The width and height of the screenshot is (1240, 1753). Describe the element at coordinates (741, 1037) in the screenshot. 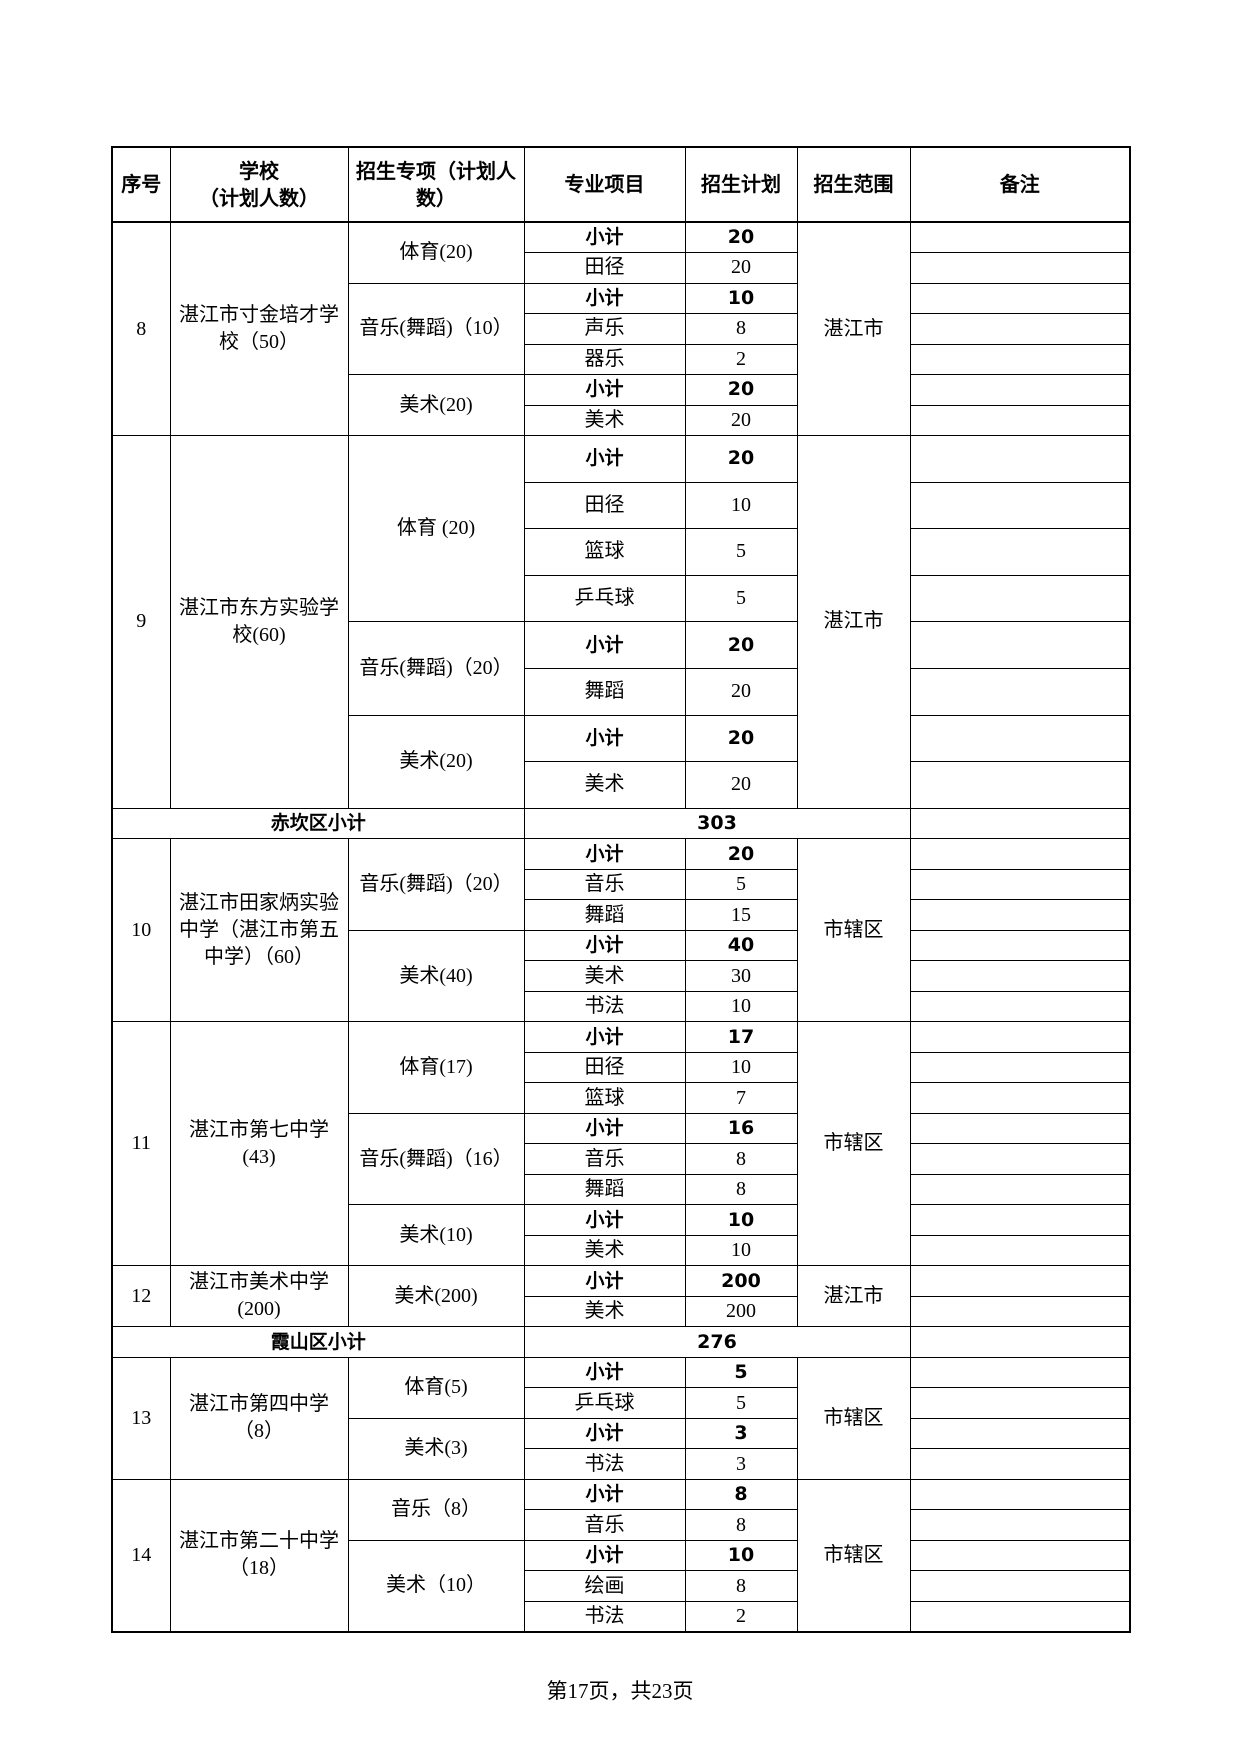

I see `plan-count: 17` at that location.